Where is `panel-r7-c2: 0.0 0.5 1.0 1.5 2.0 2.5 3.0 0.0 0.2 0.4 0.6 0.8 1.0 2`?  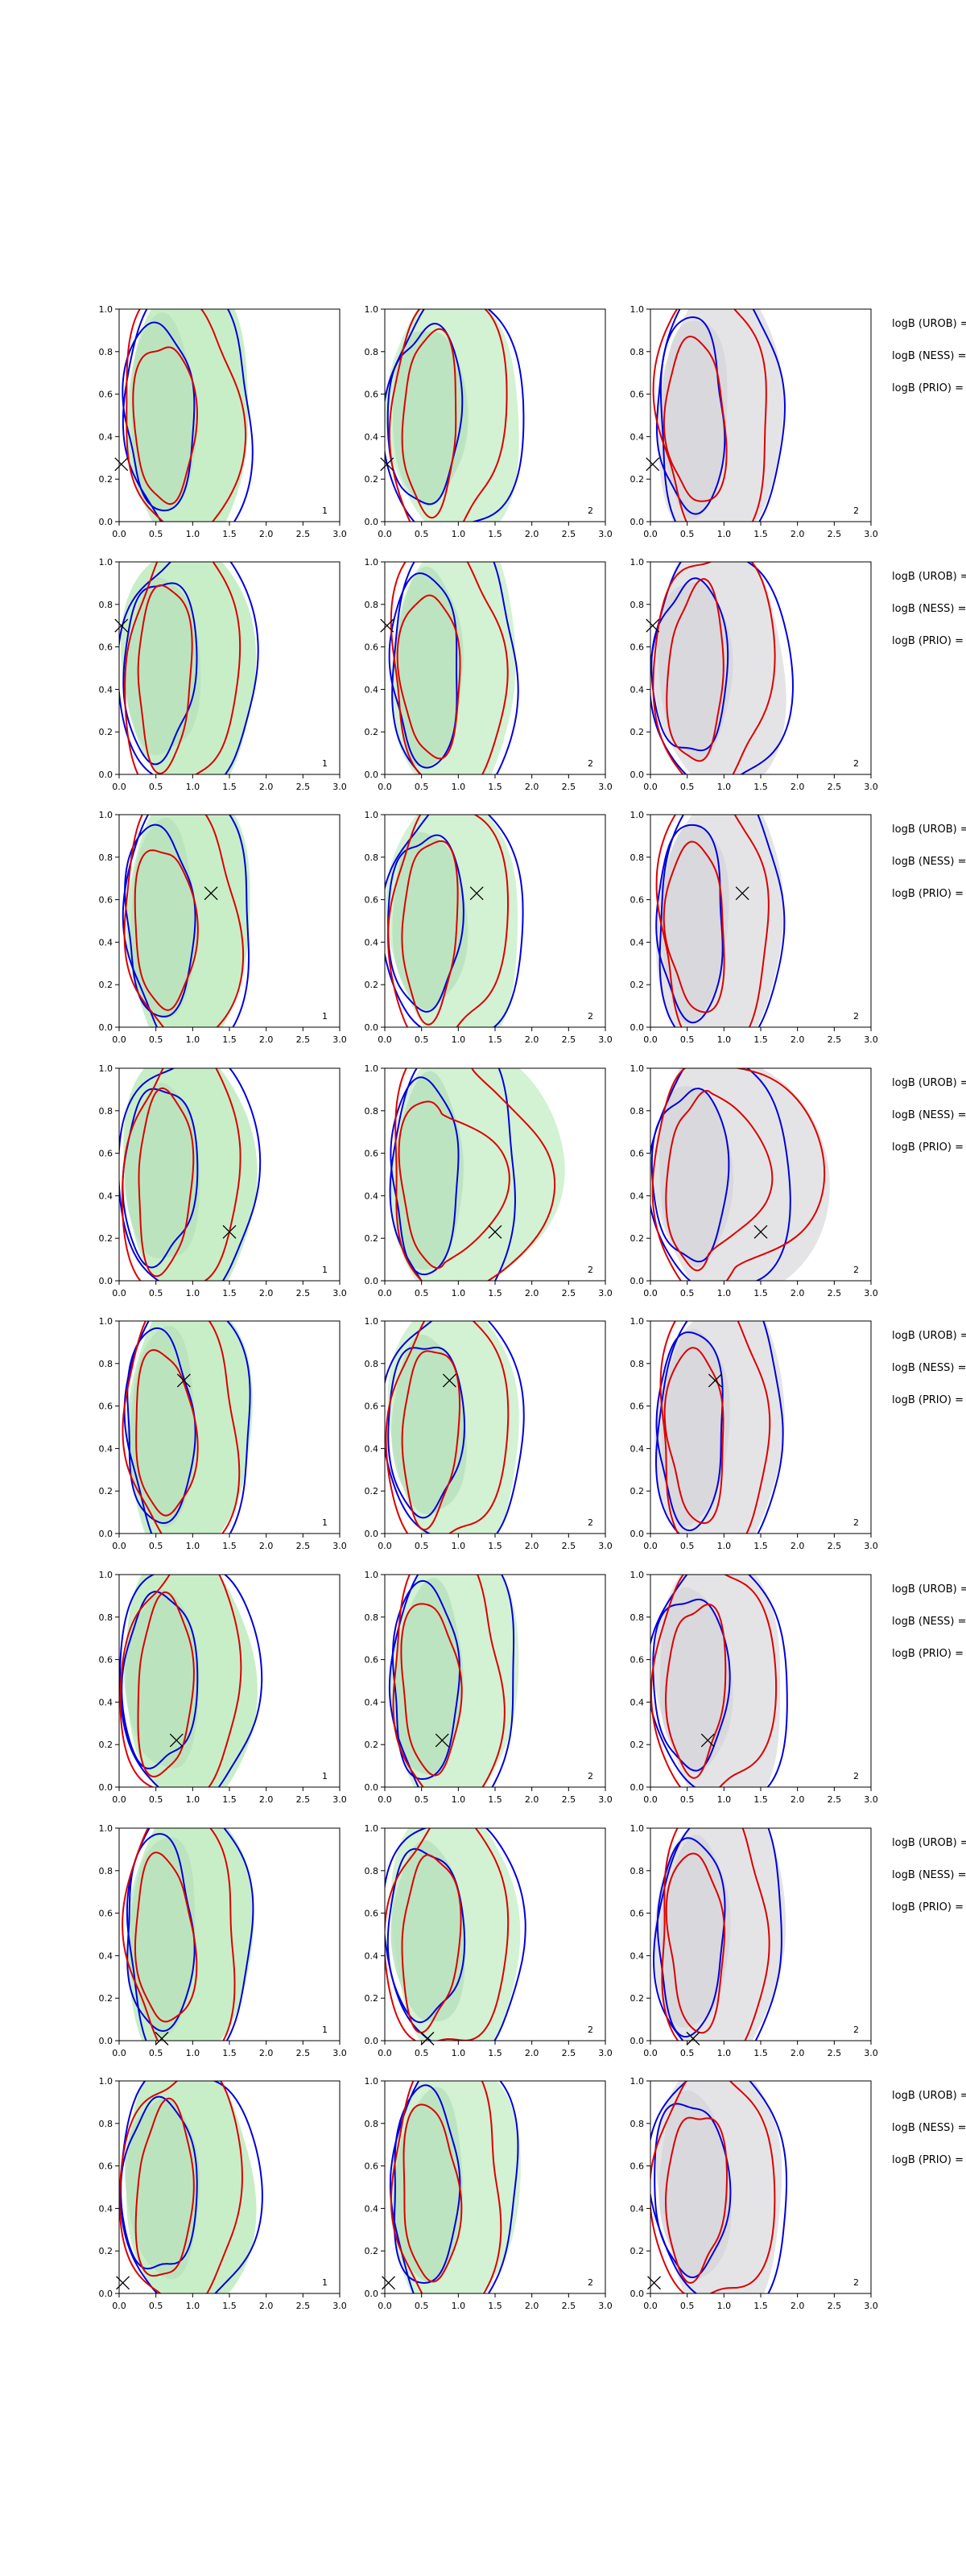 panel-r7-c2: 0.0 0.5 1.0 1.5 2.0 2.5 3.0 0.0 0.2 0.4 0.6 0.8 1.0 2 is located at coordinates (489, 1940).